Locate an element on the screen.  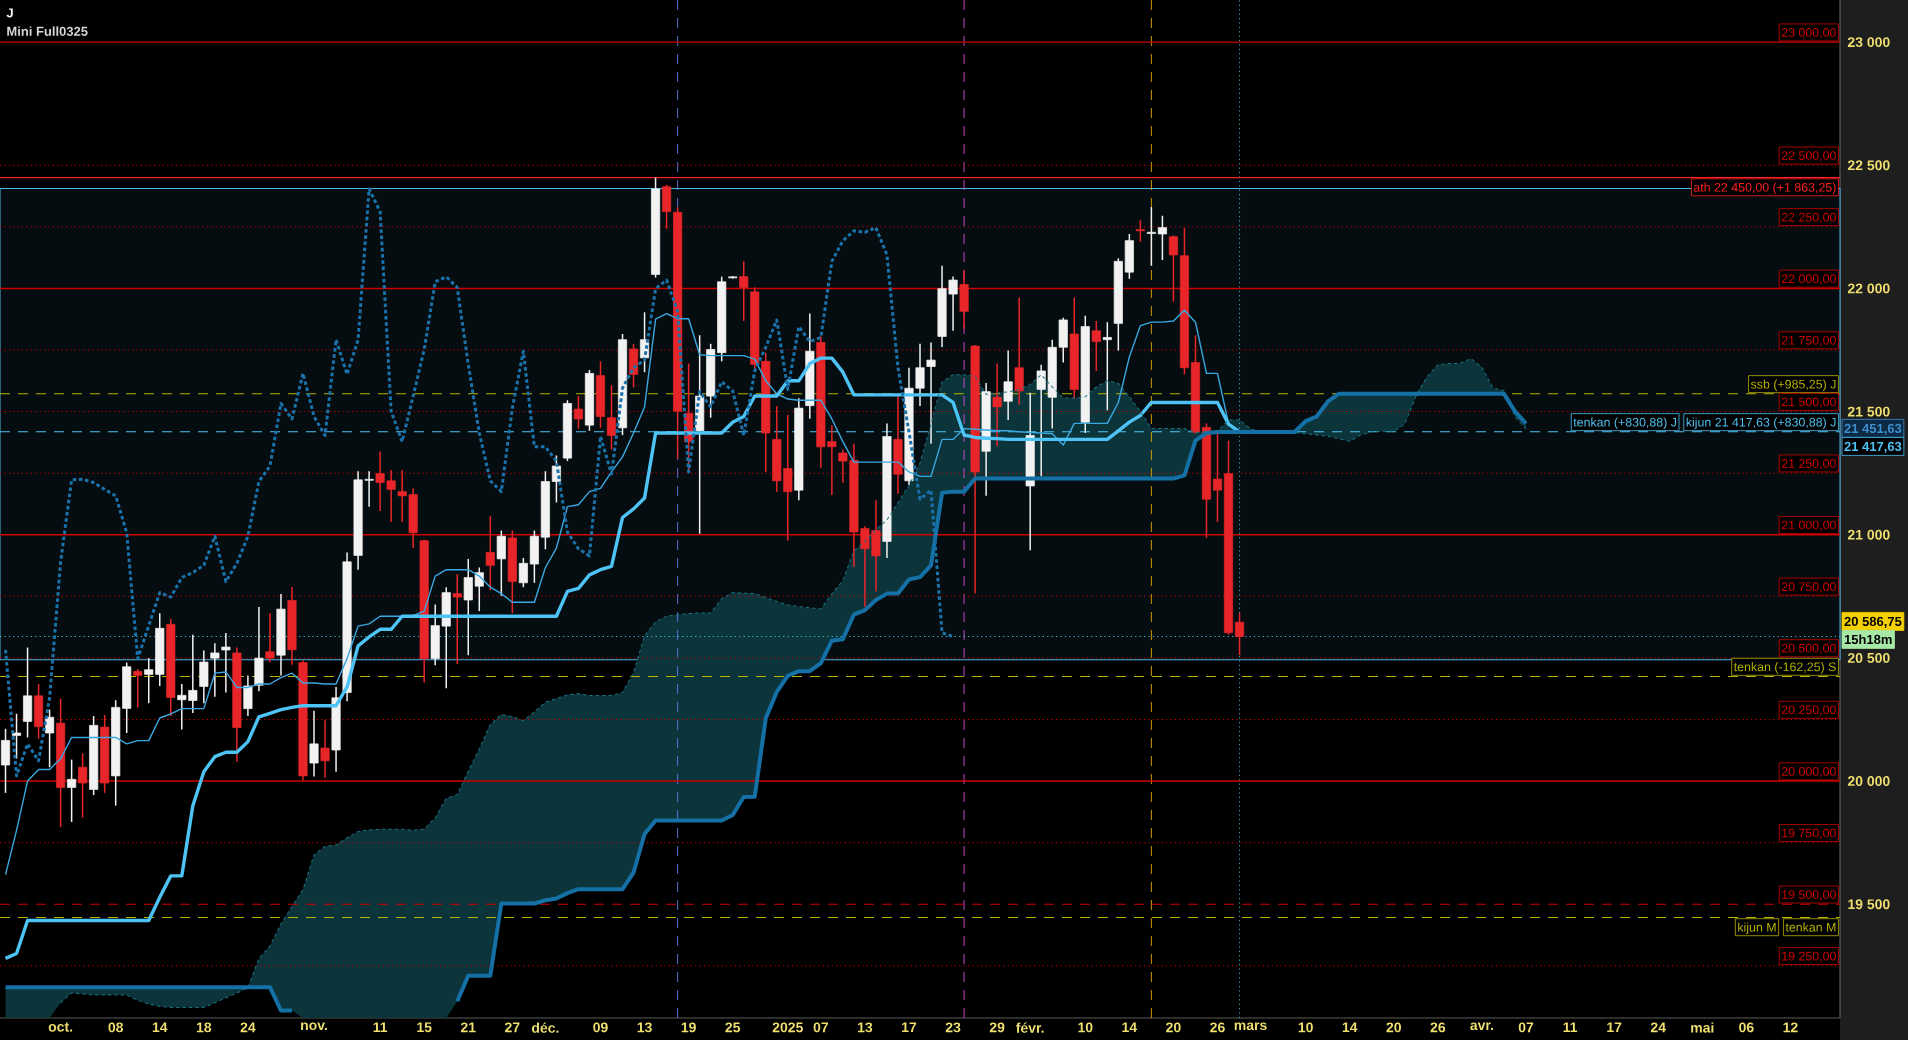
x-tick-label: mai is located at coordinates (1702, 1027).